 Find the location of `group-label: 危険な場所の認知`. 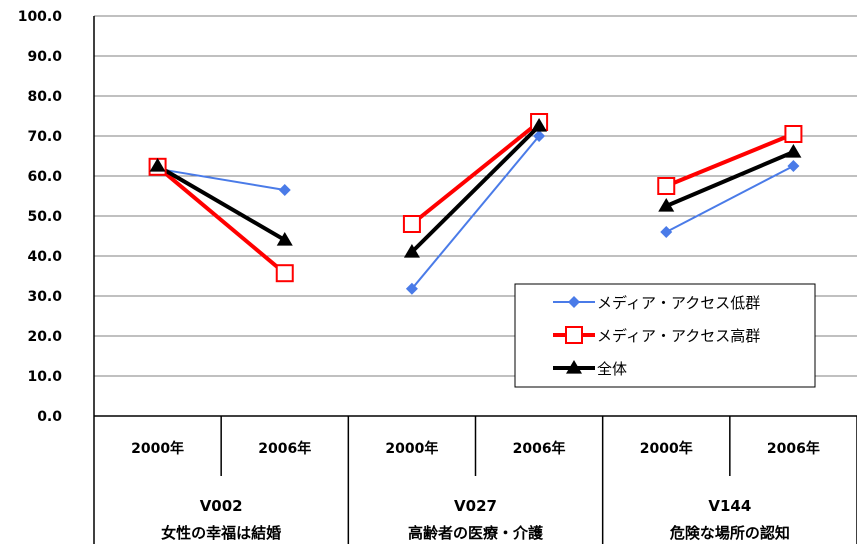

group-label: 危険な場所の認知 is located at coordinates (730, 533).